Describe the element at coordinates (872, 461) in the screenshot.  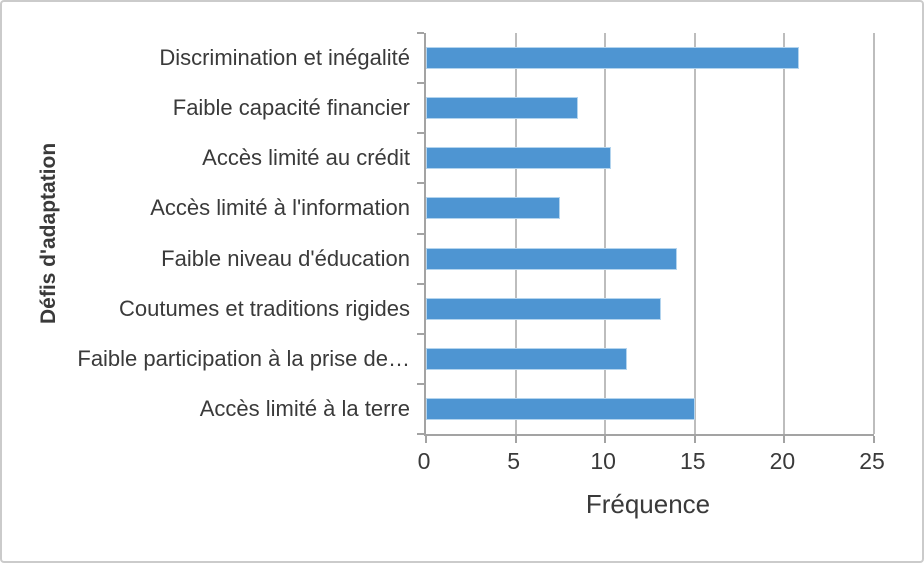
I see `x-tick-label: 25` at that location.